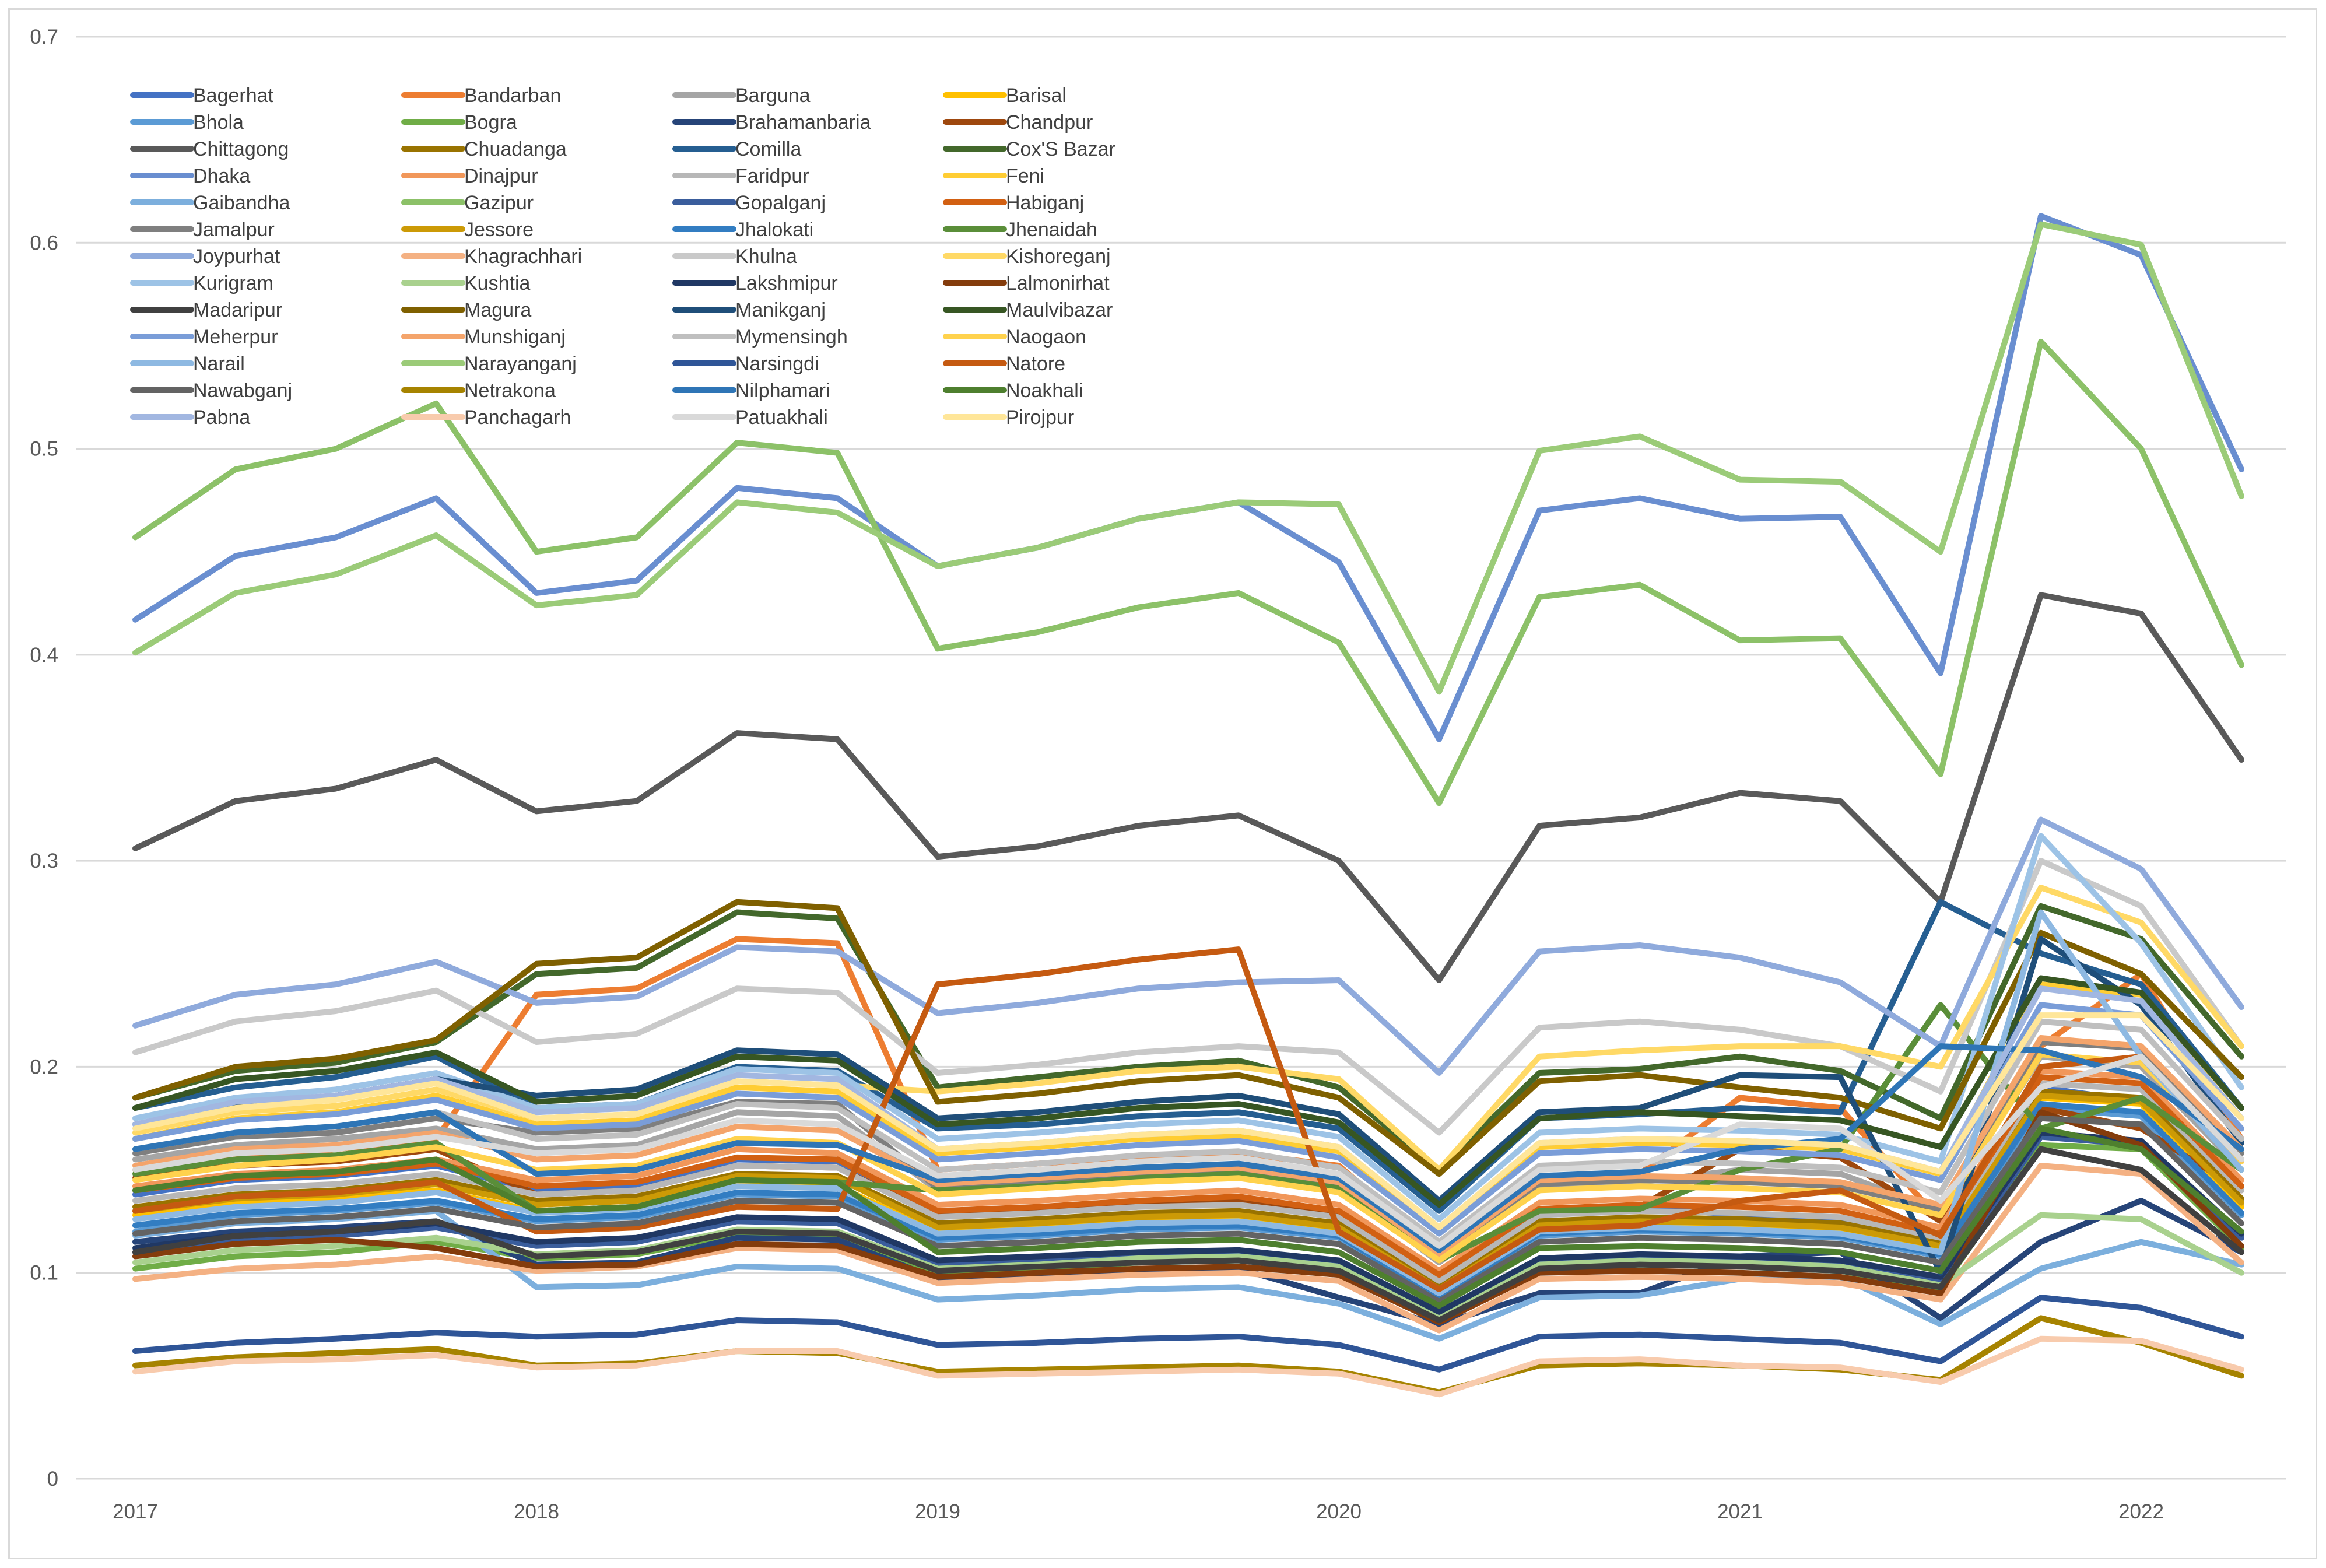 The height and width of the screenshot is (1568, 2326). What do you see at coordinates (523, 256) in the screenshot?
I see `legend-label: Khagrachhari` at bounding box center [523, 256].